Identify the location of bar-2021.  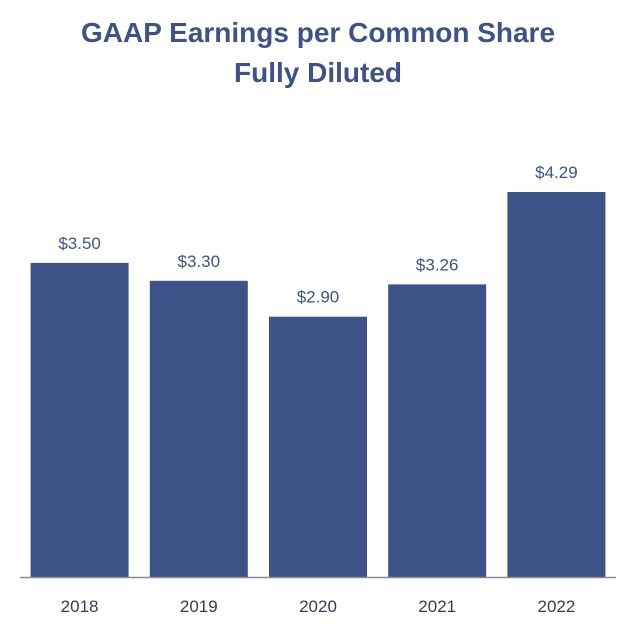
(437, 430).